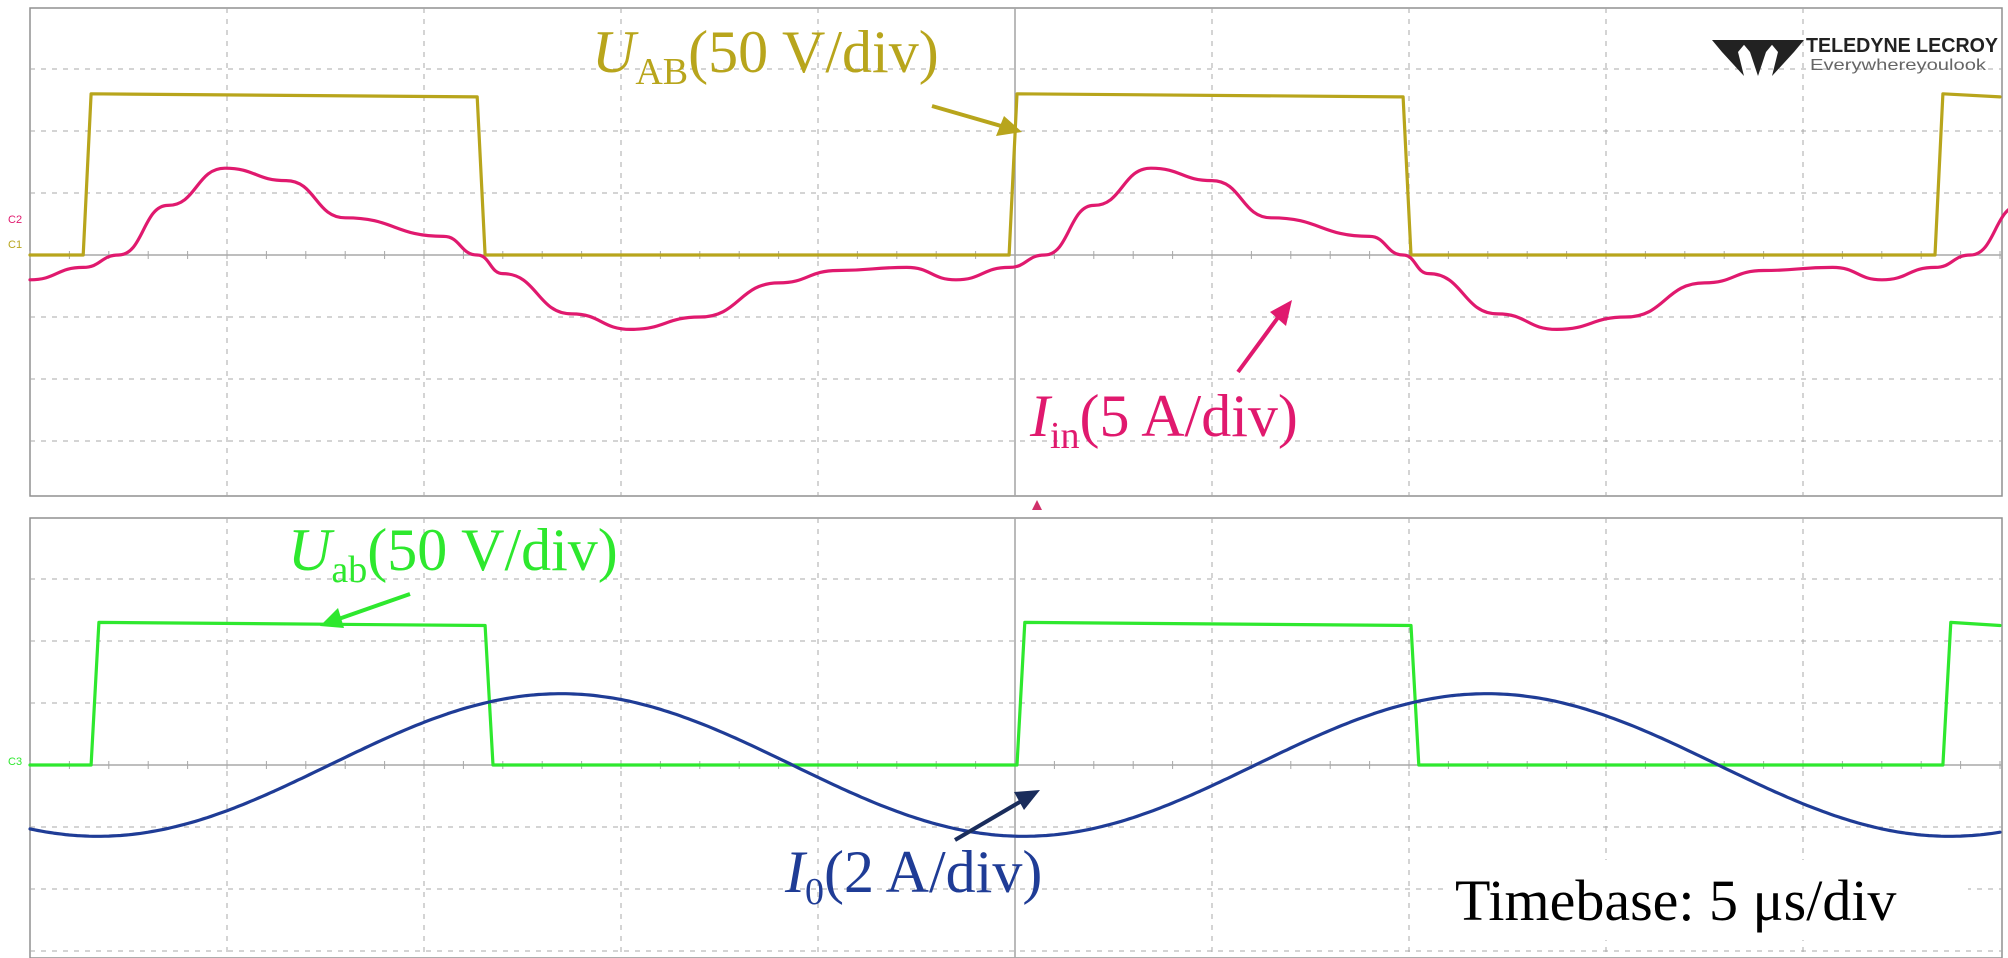  I want to click on arrowhead-I_in, so click(1281, 313).